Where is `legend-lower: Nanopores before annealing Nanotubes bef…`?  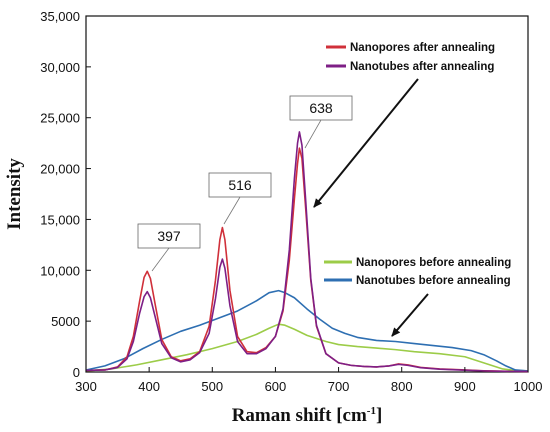 legend-lower: Nanopores before annealing Nanotubes bef… is located at coordinates (417, 272).